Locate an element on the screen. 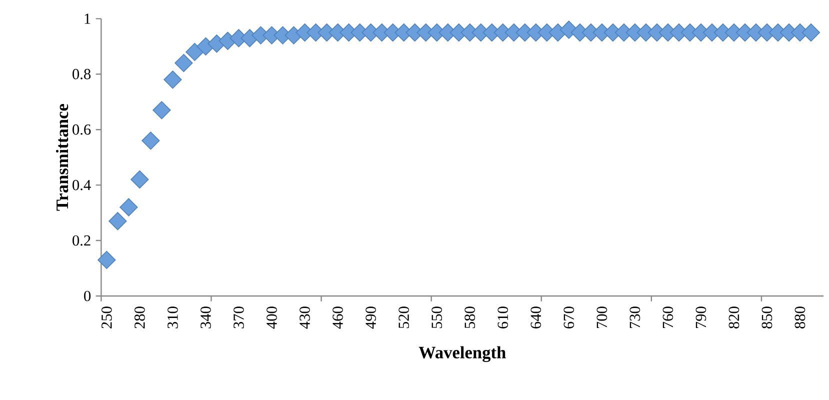  x-tick-label: 700 is located at coordinates (602, 317).